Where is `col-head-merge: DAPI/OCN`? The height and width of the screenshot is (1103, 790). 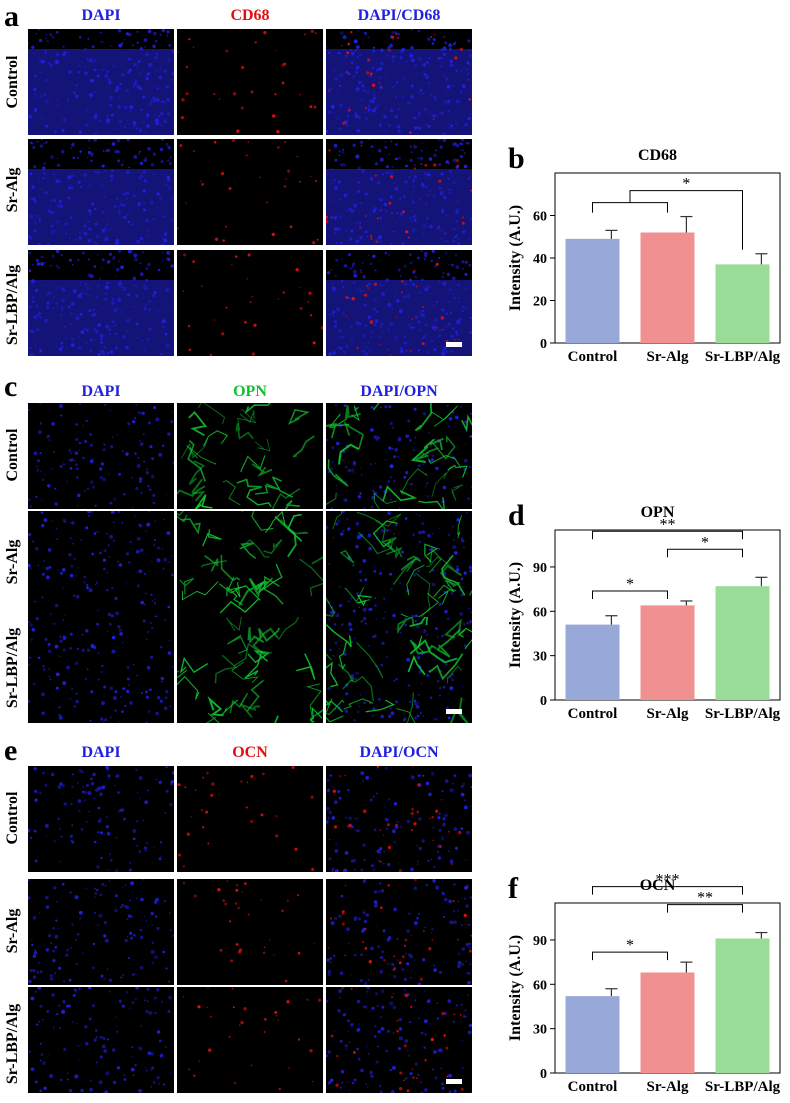 col-head-merge: DAPI/OCN is located at coordinates (399, 752).